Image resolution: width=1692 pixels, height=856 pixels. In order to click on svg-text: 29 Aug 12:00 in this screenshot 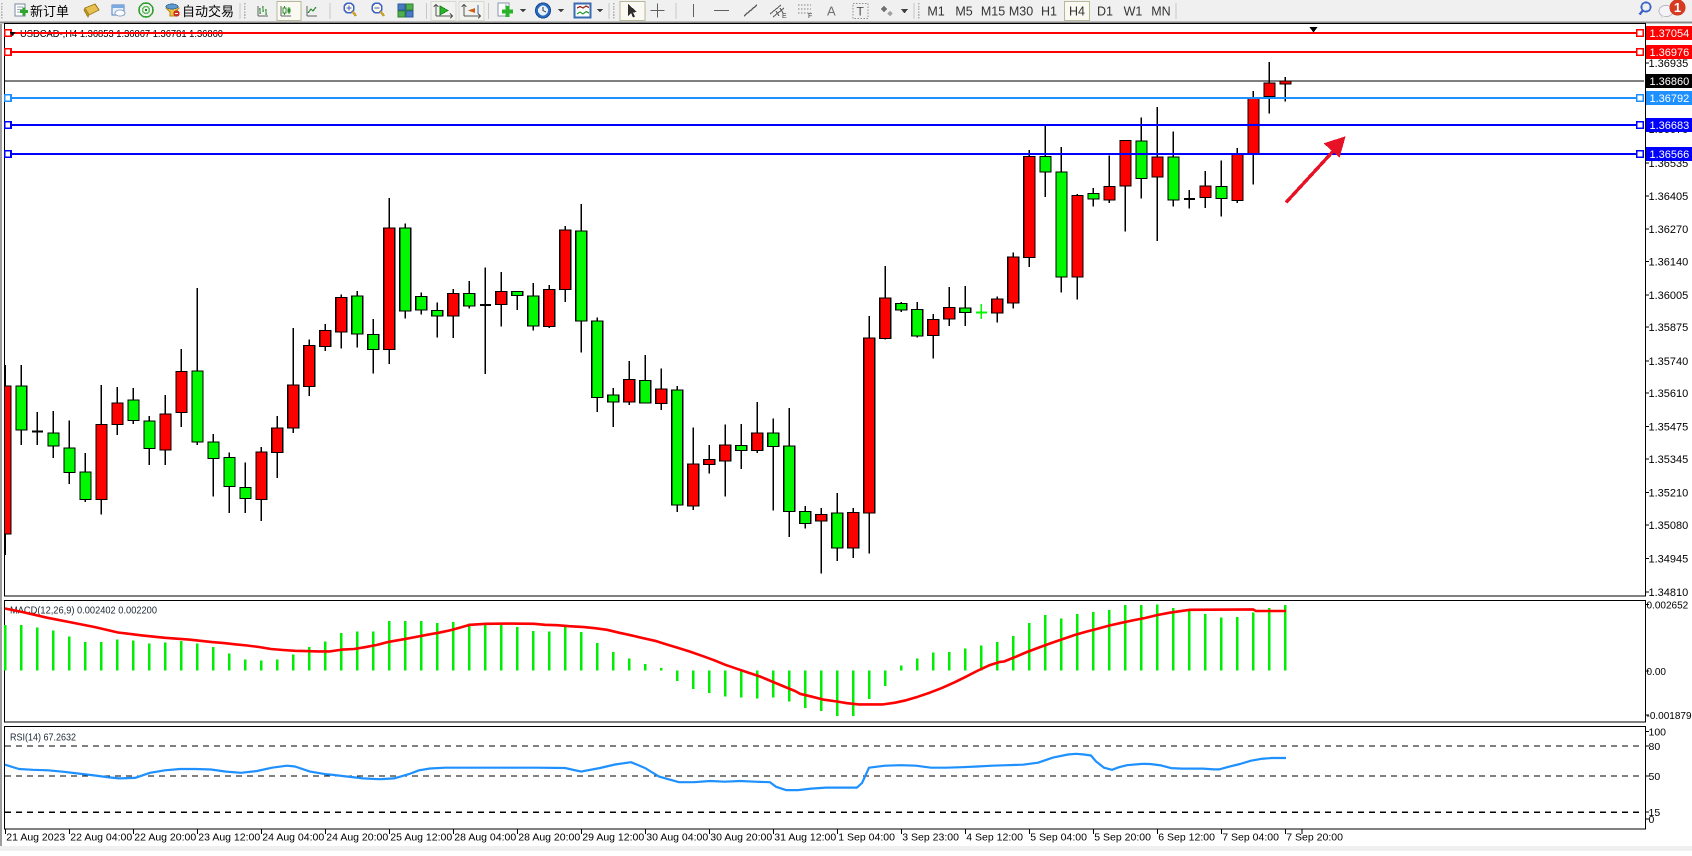, I will do `click(613, 838)`.